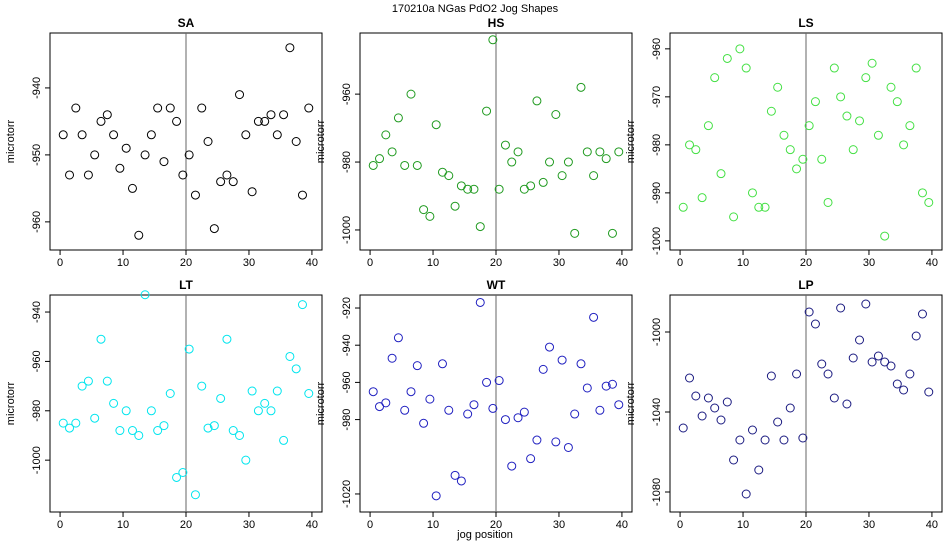  Describe the element at coordinates (347, 494) in the screenshot. I see `y-tick-label: -1020` at that location.